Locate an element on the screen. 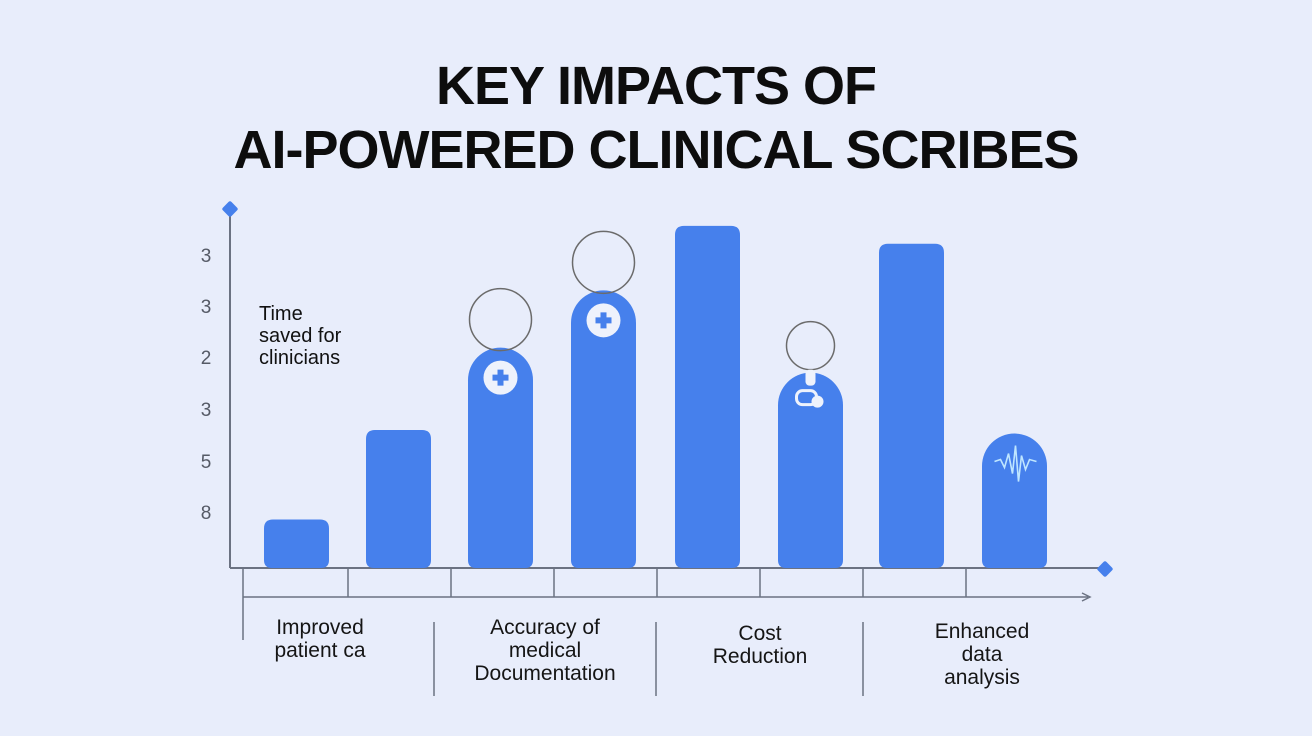 The width and height of the screenshot is (1312, 736). category-label-line: data is located at coordinates (982, 654).